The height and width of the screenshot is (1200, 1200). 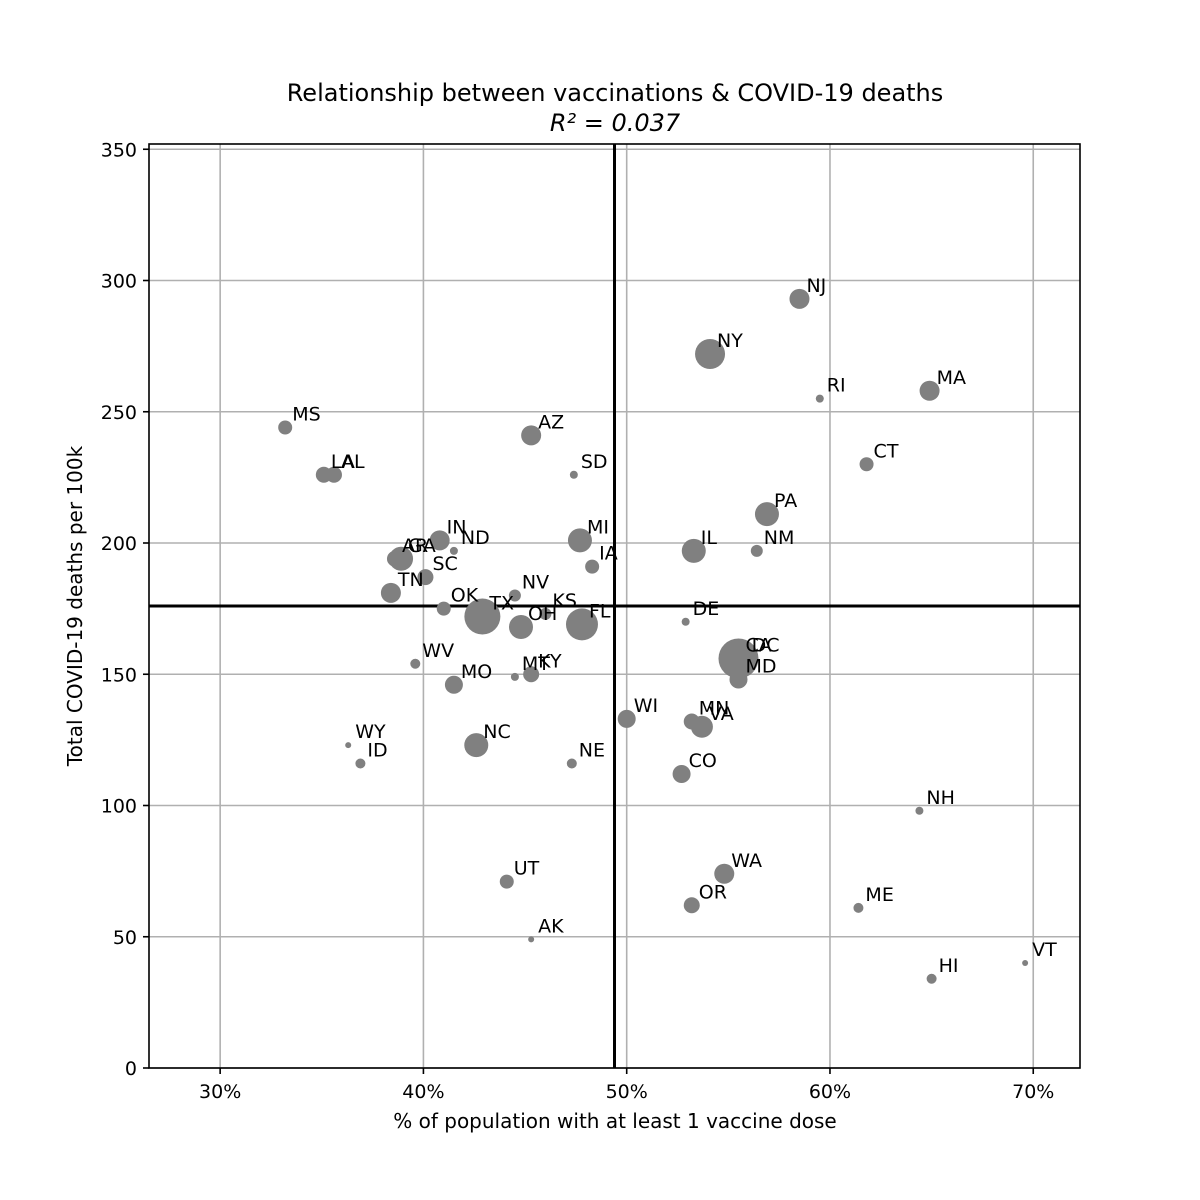 What do you see at coordinates (119, 675) in the screenshot?
I see `y-tick-label: 150` at bounding box center [119, 675].